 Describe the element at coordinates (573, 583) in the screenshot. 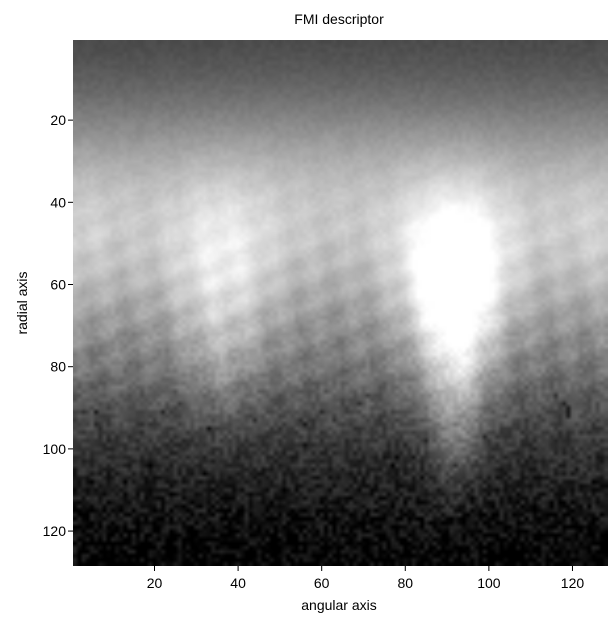

I see `x-tick-label: 120` at that location.